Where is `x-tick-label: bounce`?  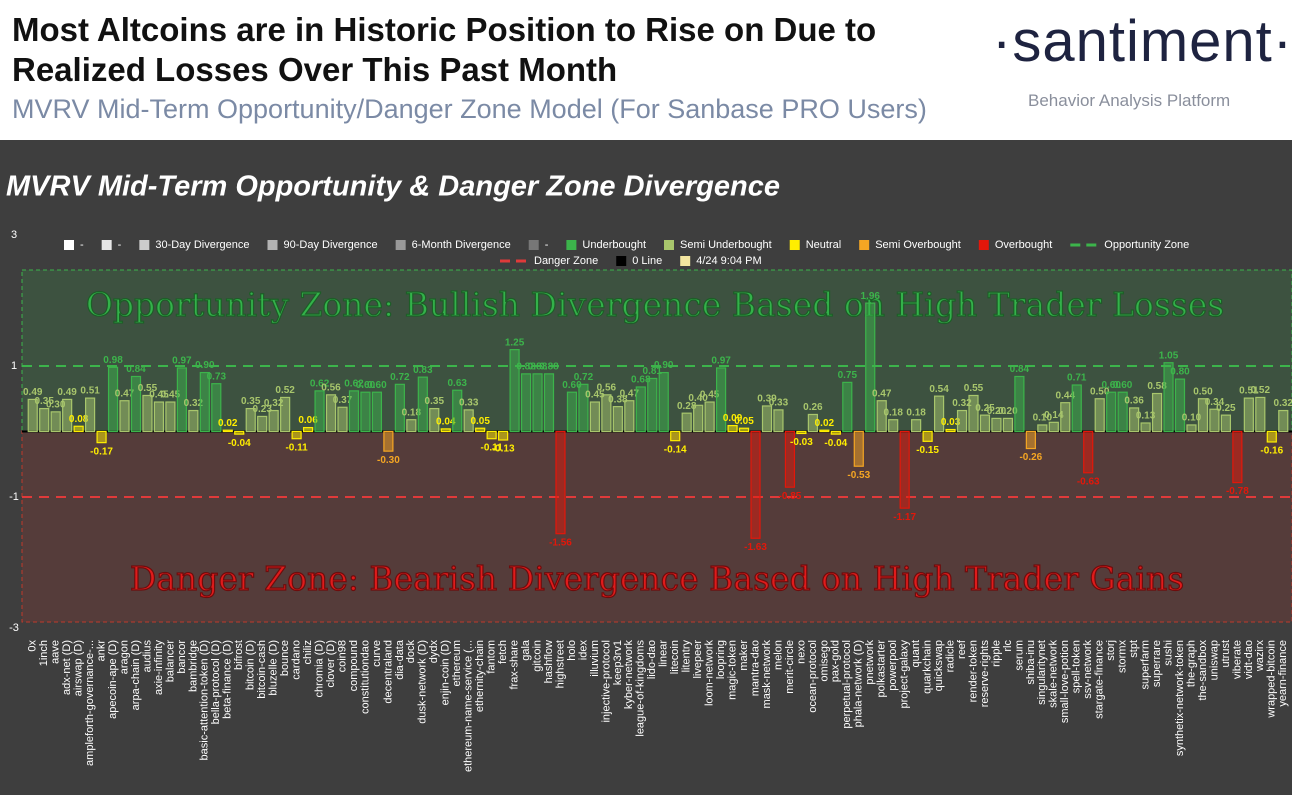
x-tick-label: bounce is located at coordinates (285, 658).